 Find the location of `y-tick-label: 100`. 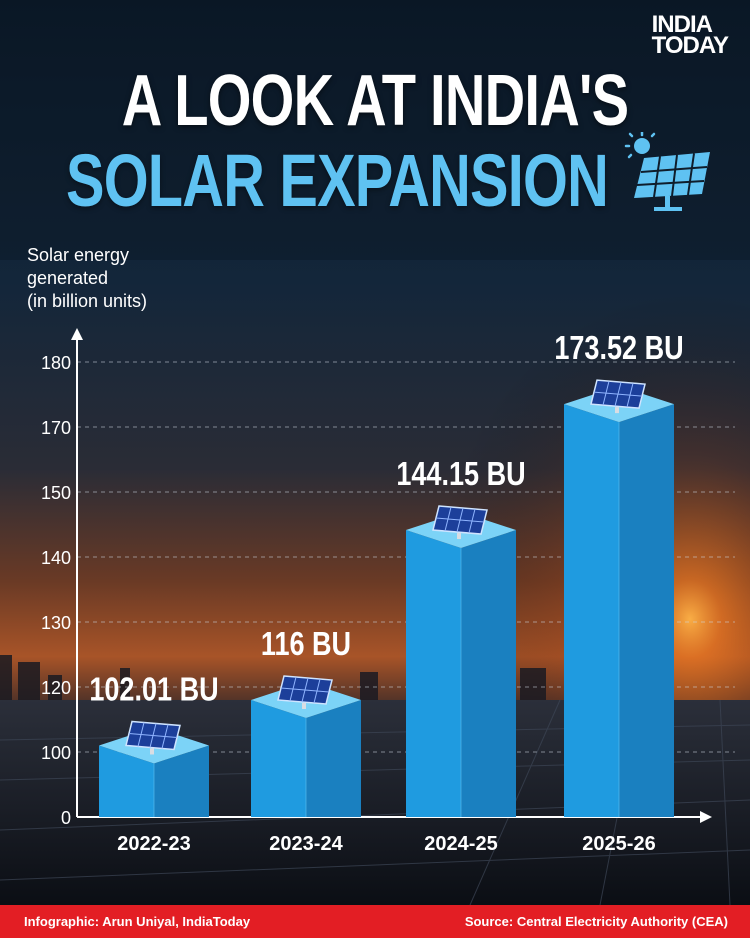

y-tick-label: 100 is located at coordinates (56, 753).